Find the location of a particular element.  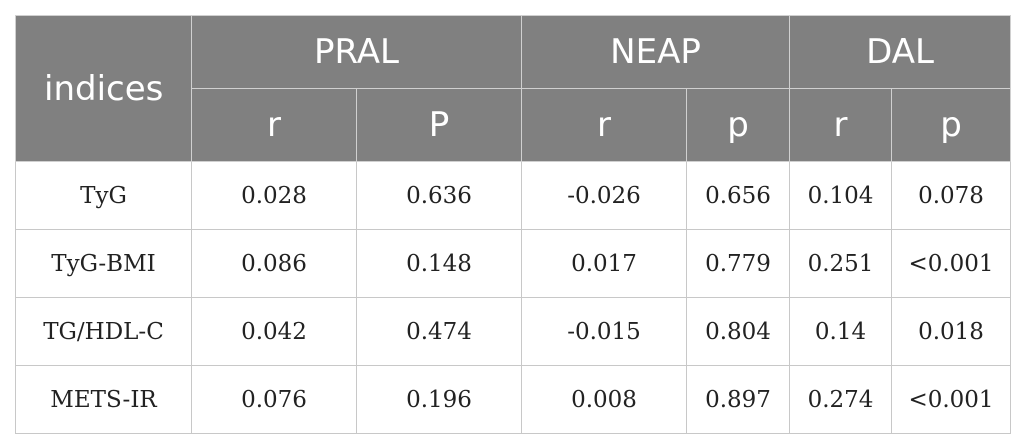

table-cell: 0.474 is located at coordinates (439, 331).